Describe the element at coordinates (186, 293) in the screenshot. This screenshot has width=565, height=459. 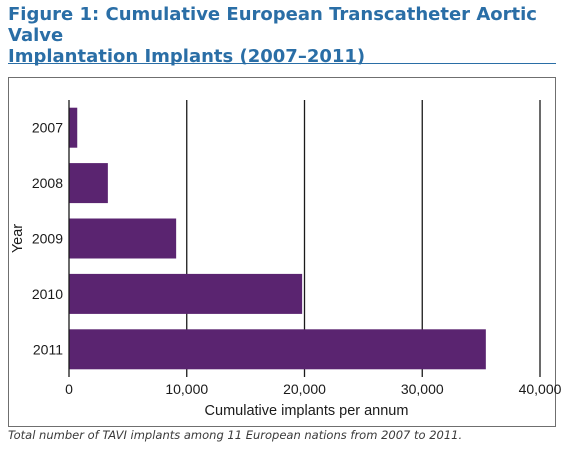
I see `bar-2010` at that location.